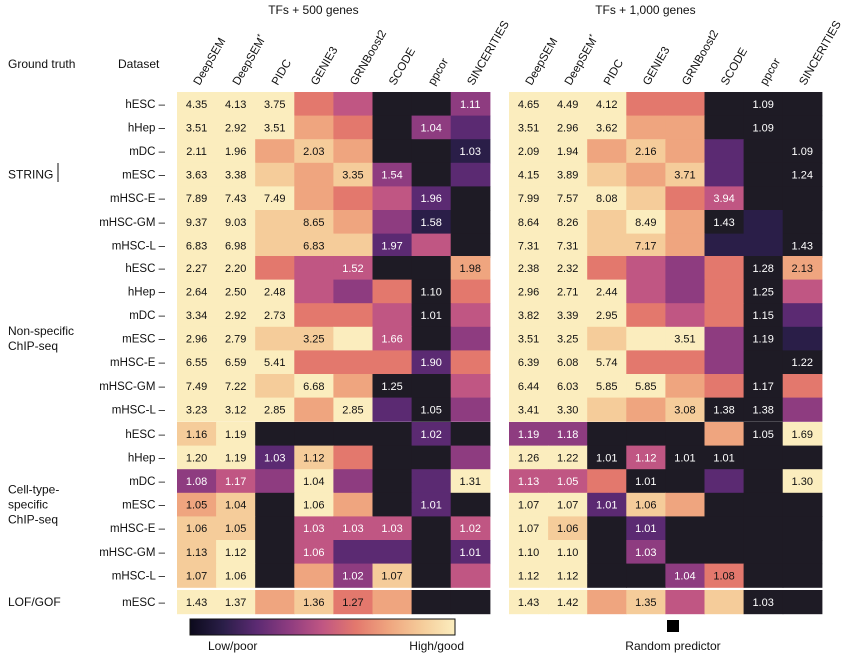 The height and width of the screenshot is (660, 867). I want to click on cell-g1-mdc-deepsem-p1, so click(236, 151).